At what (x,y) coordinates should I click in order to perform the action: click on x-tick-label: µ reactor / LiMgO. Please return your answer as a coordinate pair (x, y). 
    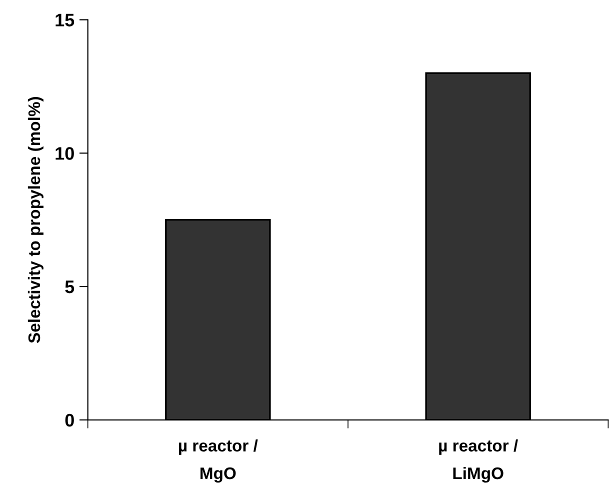
    Looking at the image, I should click on (478, 461).